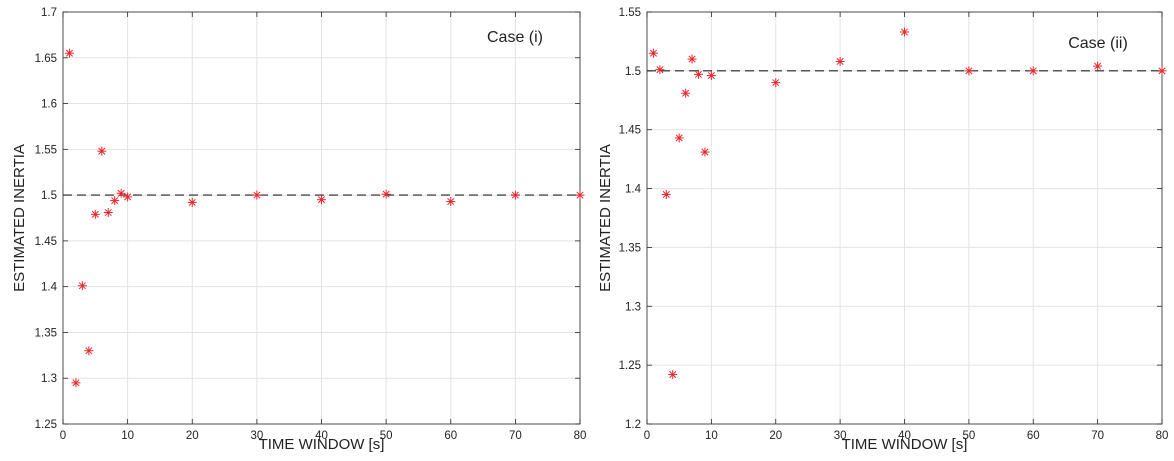 Image resolution: width=1174 pixels, height=461 pixels. What do you see at coordinates (515, 37) in the screenshot?
I see `case-annotation: Case (i)` at bounding box center [515, 37].